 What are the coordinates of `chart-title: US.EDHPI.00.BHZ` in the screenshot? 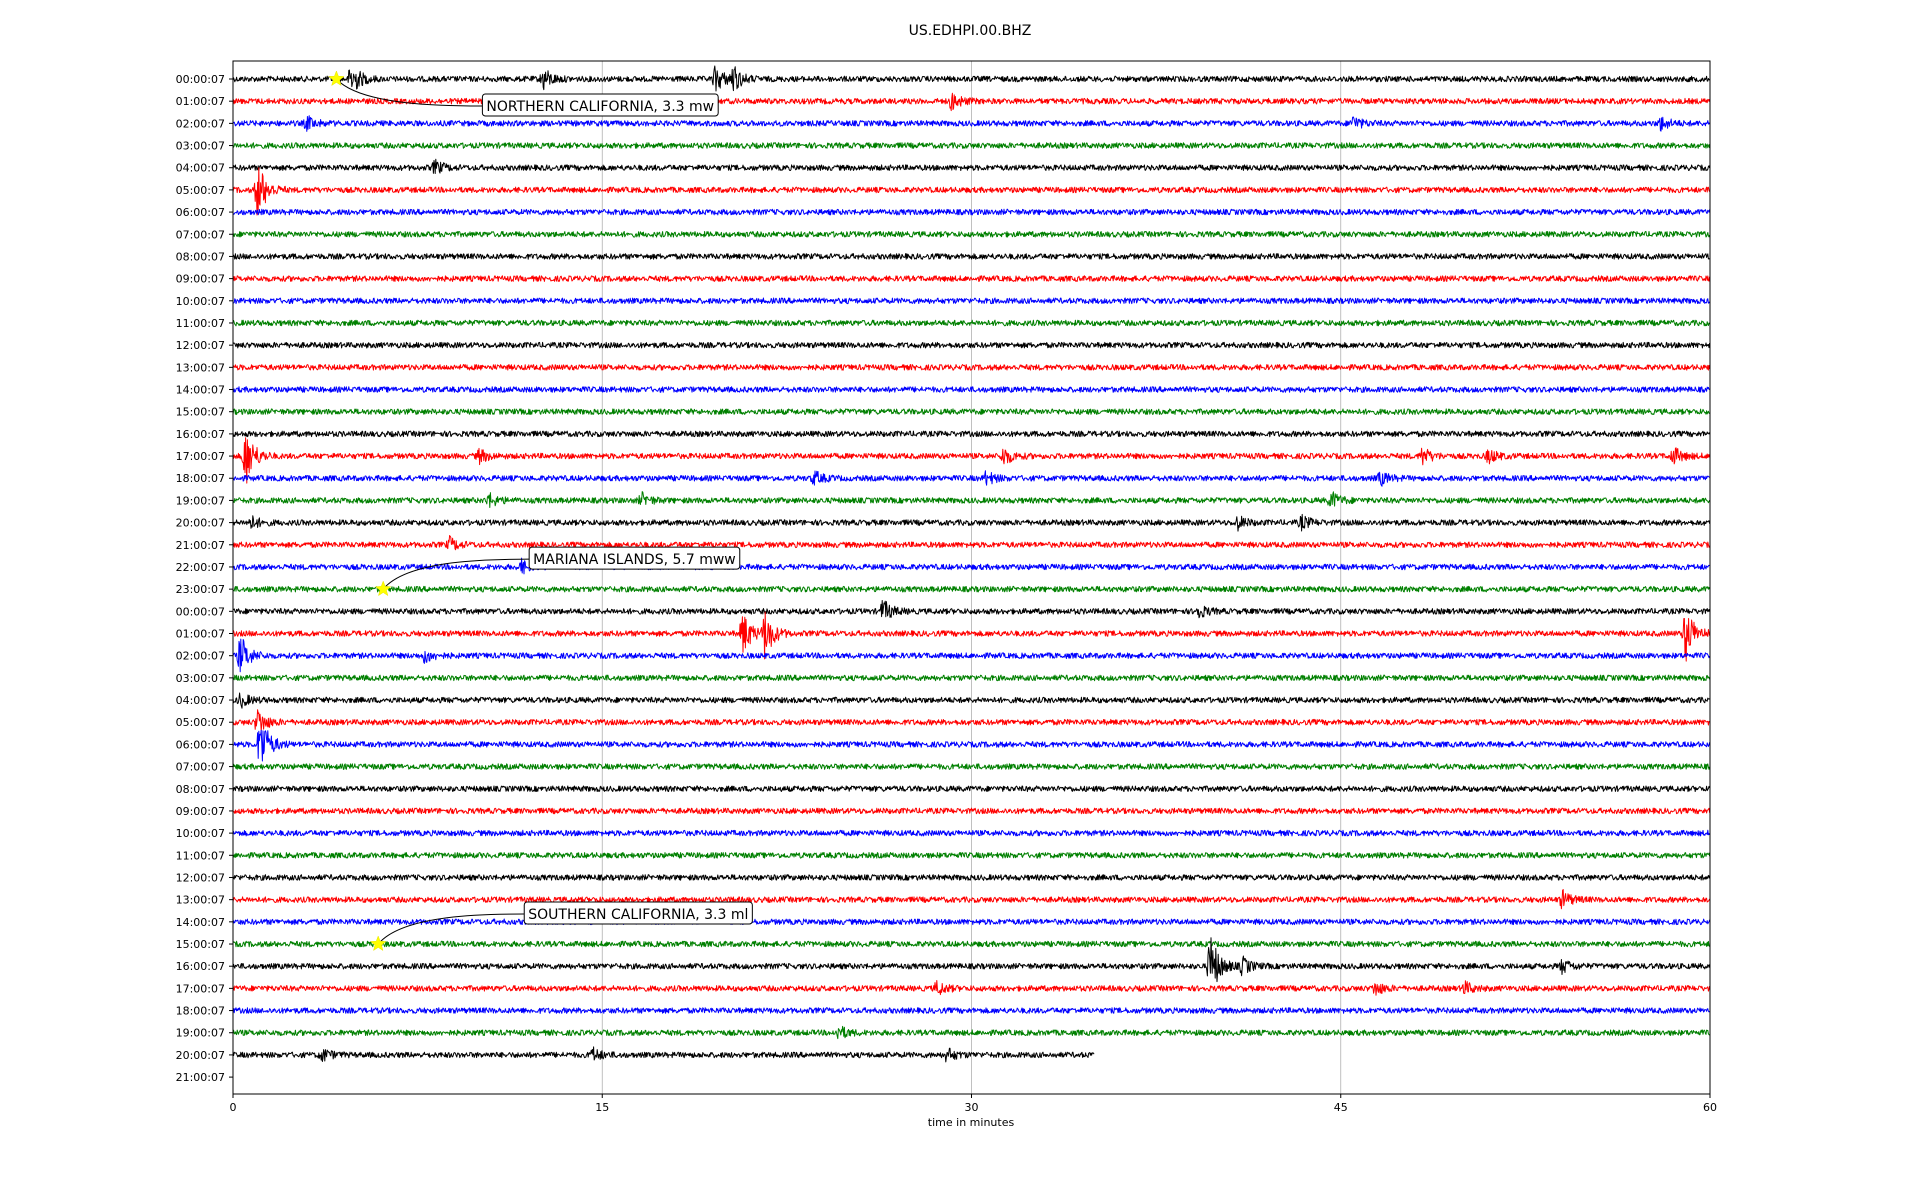 It's located at (970, 31).